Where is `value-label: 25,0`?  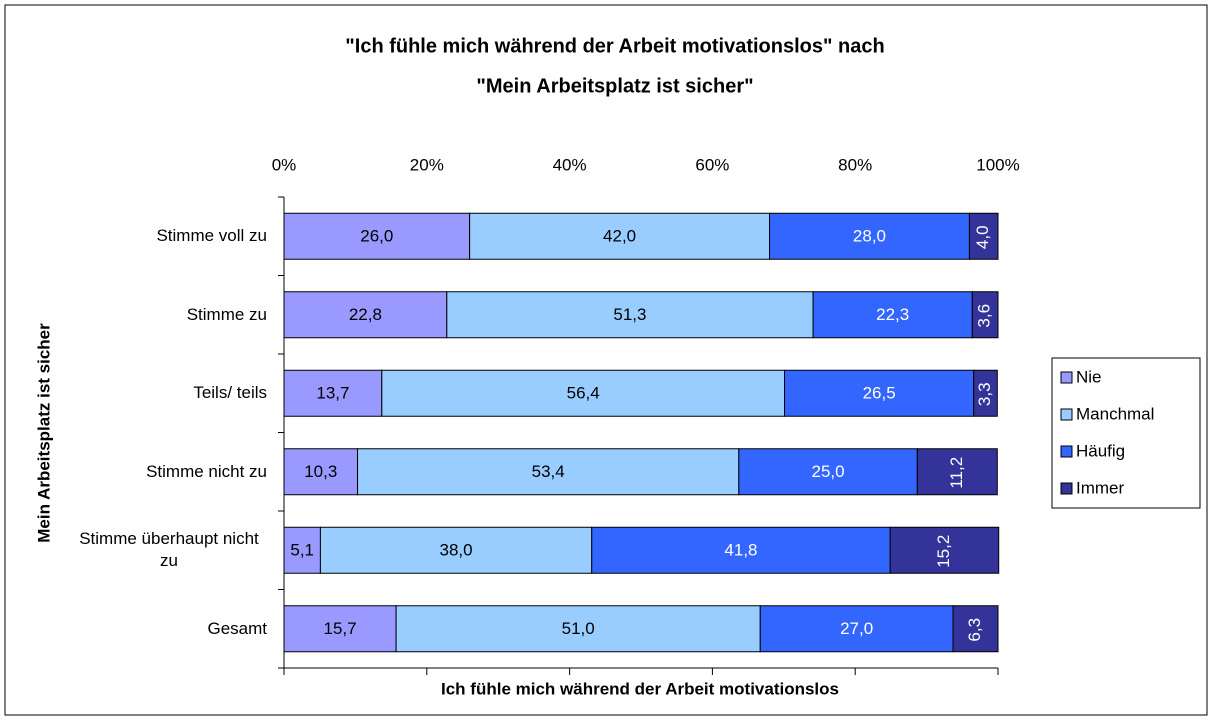 value-label: 25,0 is located at coordinates (828, 471).